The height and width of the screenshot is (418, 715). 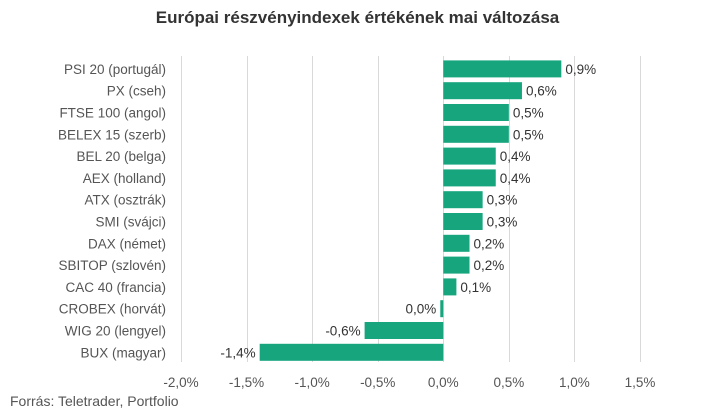 What do you see at coordinates (475, 287) in the screenshot?
I see `data-label: 0,1%` at bounding box center [475, 287].